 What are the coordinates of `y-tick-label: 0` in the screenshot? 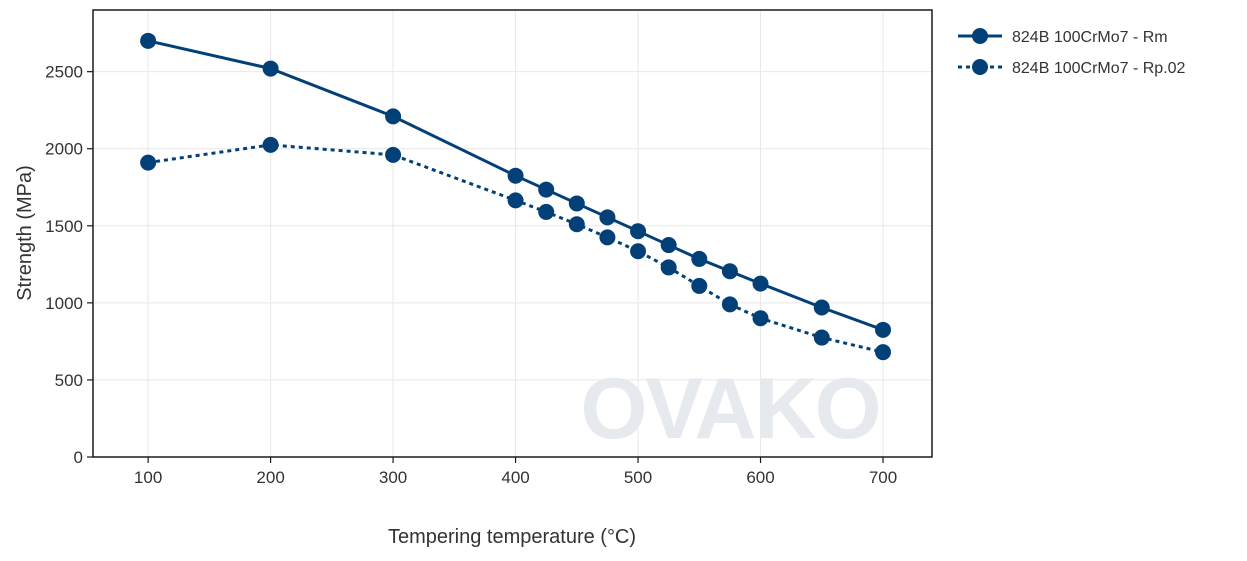 It's located at (78, 457).